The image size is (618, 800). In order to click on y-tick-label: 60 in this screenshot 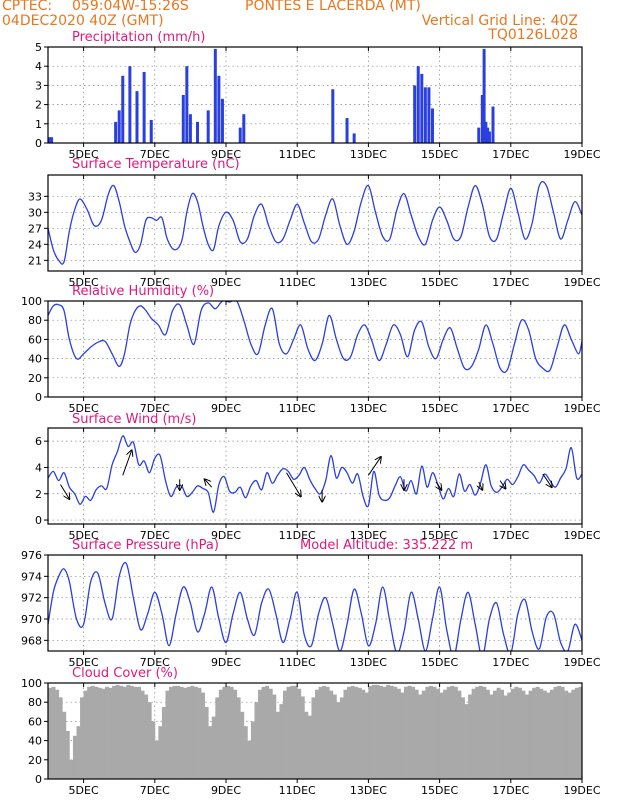, I will do `click(35, 339)`.